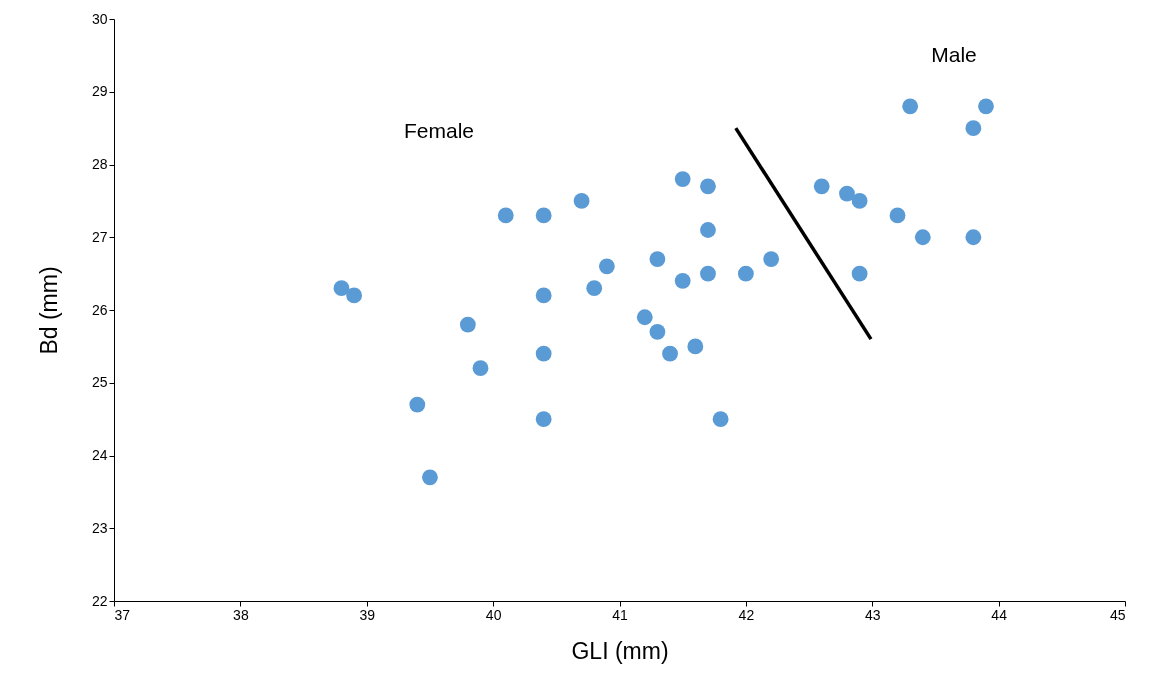 This screenshot has height=691, width=1155. Describe the element at coordinates (99, 382) in the screenshot. I see `y-tick-label: 25` at that location.